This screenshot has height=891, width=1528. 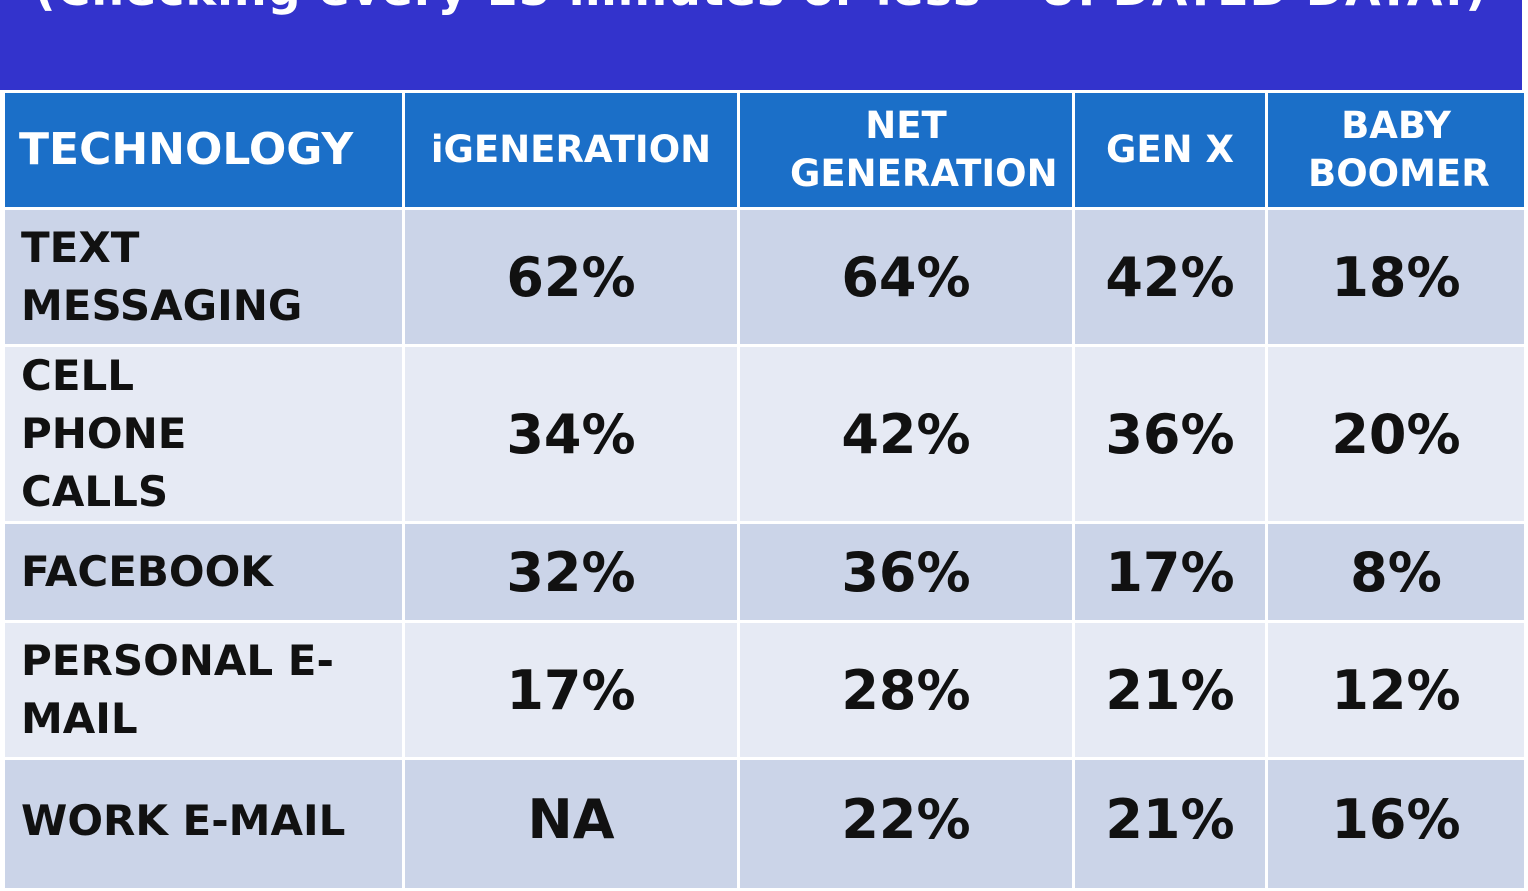 I want to click on row-label-facebook: FACEBOOK, so click(x=203, y=572).